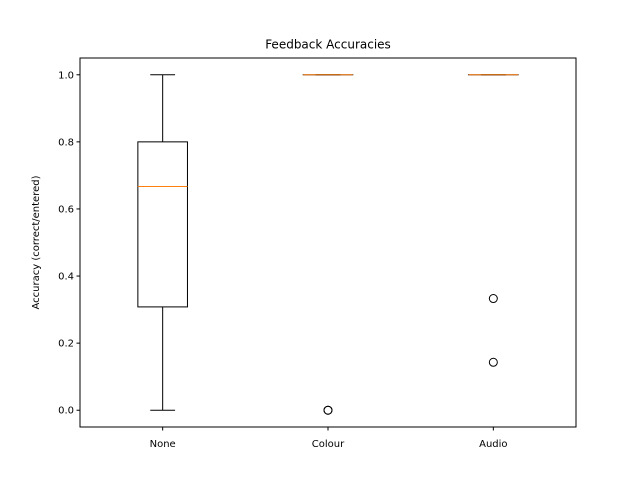 Image resolution: width=640 pixels, height=480 pixels. I want to click on box-audio, so click(493, 220).